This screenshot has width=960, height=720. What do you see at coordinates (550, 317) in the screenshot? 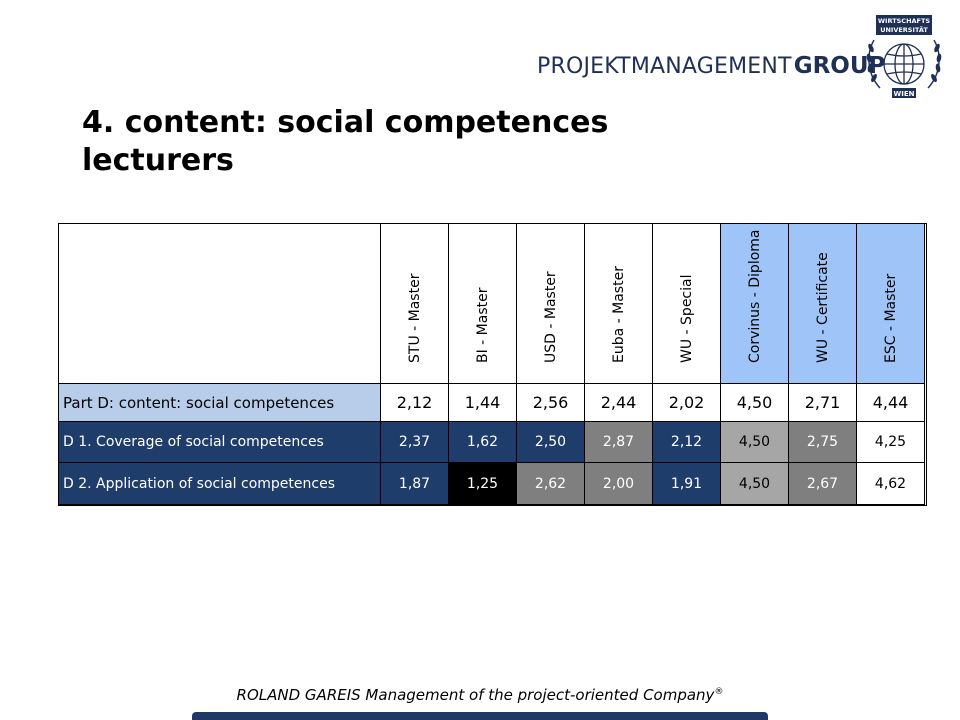
I see `column-header-label: USD - Master` at bounding box center [550, 317].